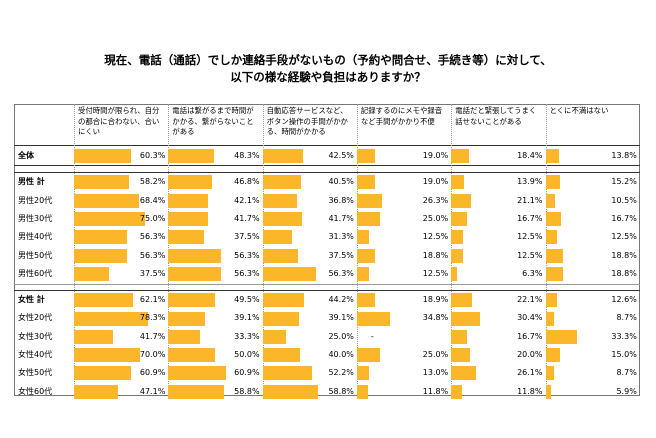  I want to click on data-cell: 46.8%, so click(215, 182).